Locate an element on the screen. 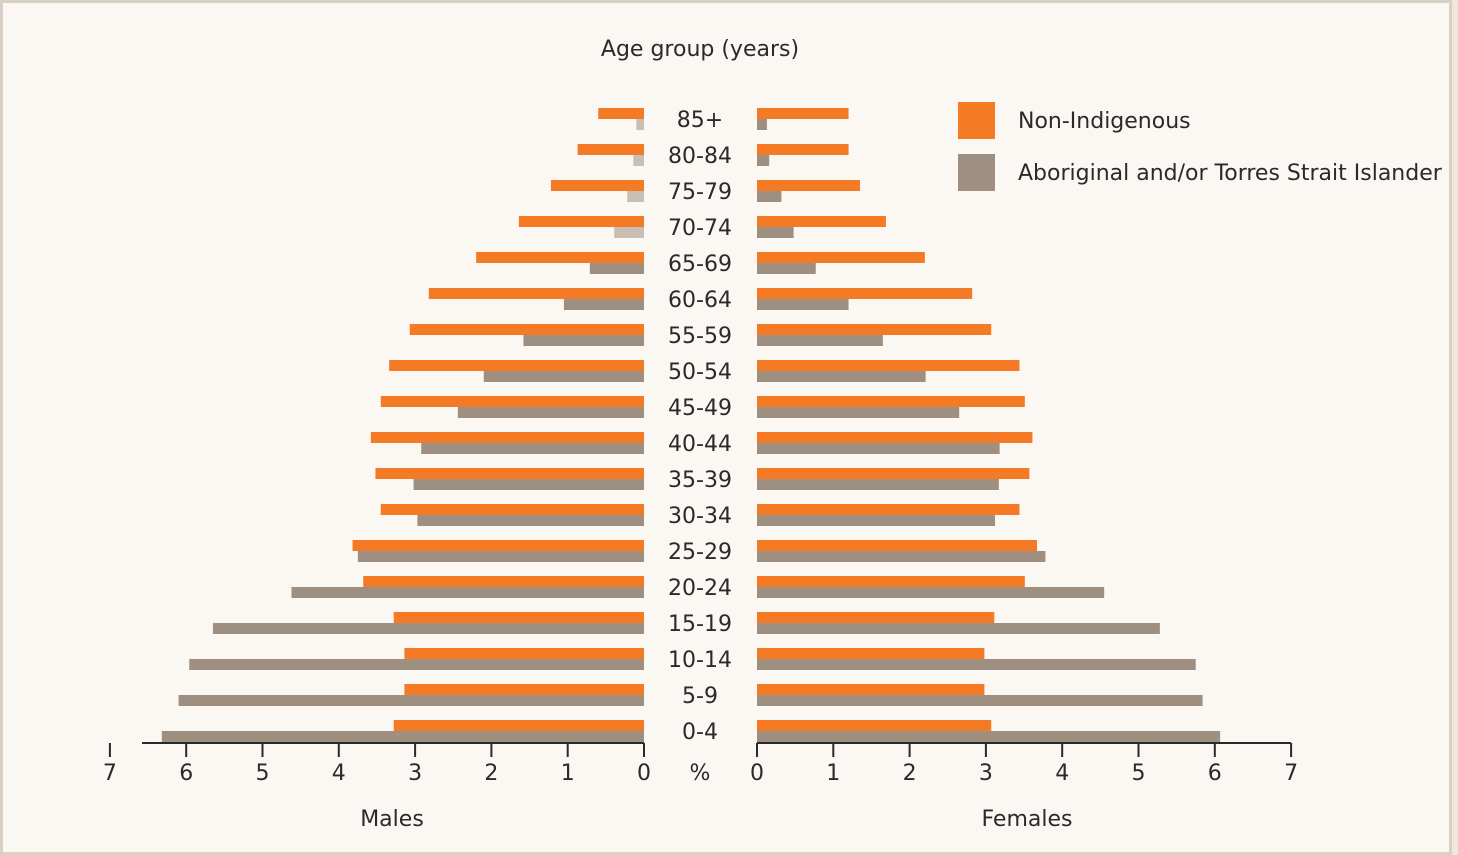 This screenshot has width=1458, height=855. age-group-label: 50-54 is located at coordinates (700, 372).